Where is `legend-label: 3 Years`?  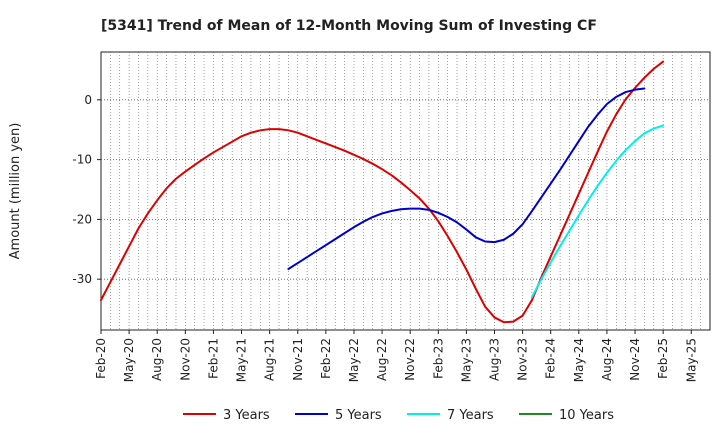 legend-label: 3 Years is located at coordinates (246, 415).